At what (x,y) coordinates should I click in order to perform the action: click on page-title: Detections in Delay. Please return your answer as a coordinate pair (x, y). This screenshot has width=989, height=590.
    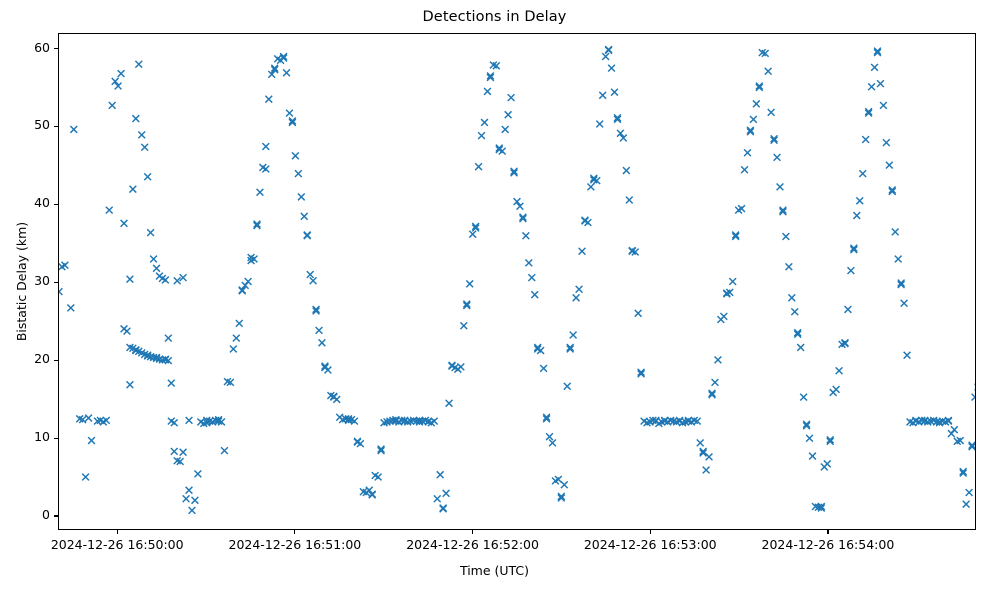
    Looking at the image, I should click on (494, 17).